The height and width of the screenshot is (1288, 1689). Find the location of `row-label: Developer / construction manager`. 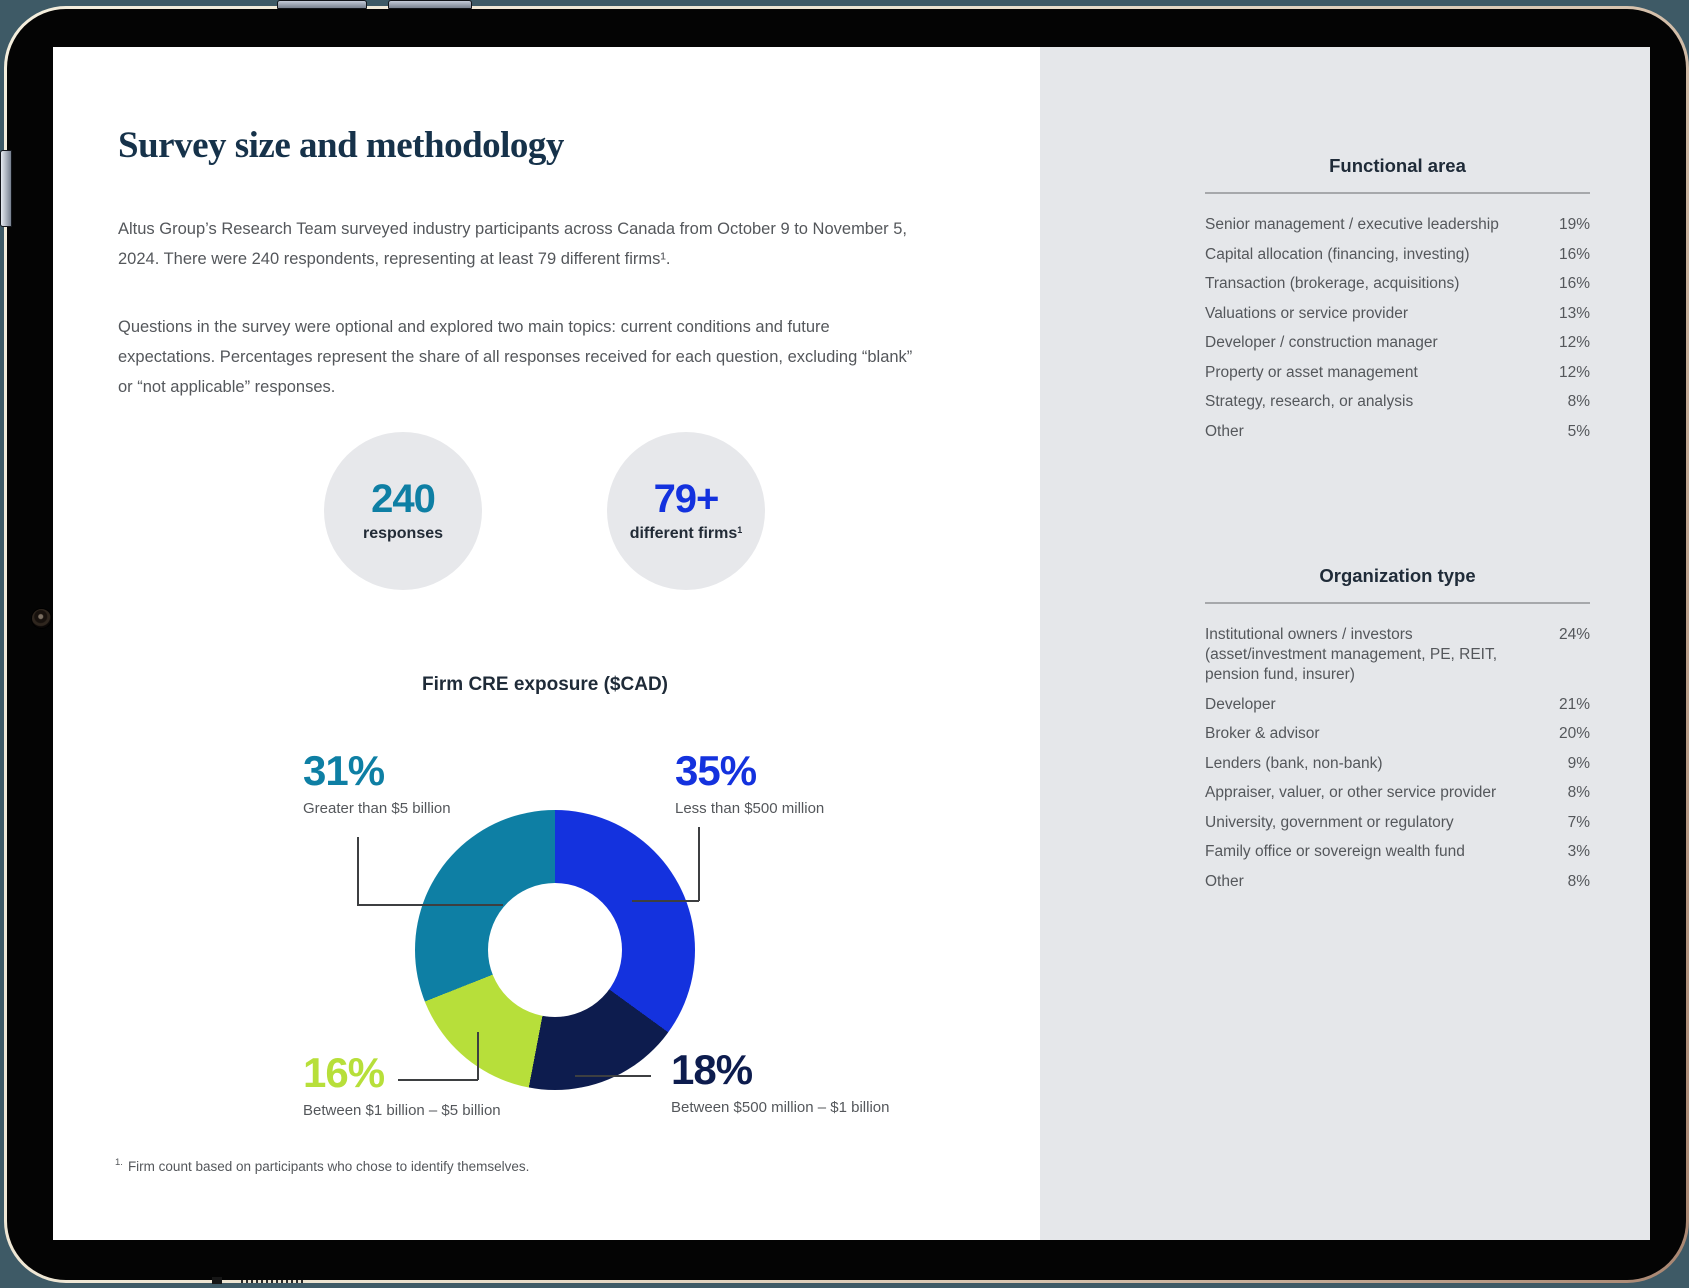

row-label: Developer / construction manager is located at coordinates (1321, 342).